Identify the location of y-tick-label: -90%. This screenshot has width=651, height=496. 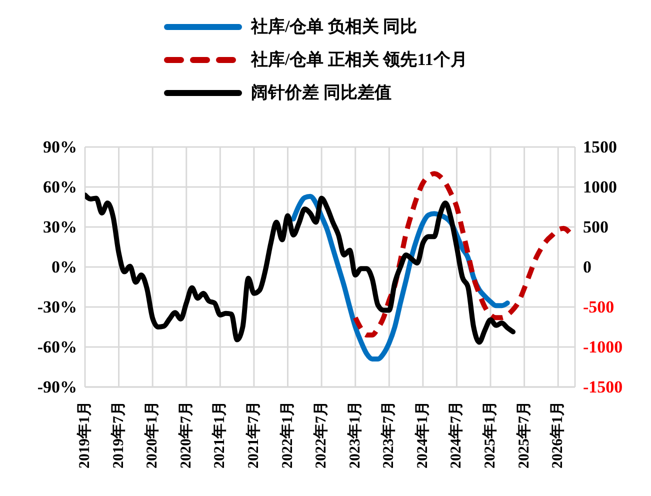
(57, 387).